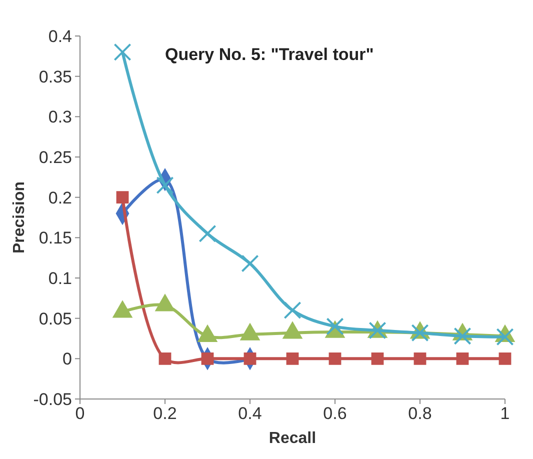  What do you see at coordinates (55, 318) in the screenshot?
I see `y-tick-label: 0.05` at bounding box center [55, 318].